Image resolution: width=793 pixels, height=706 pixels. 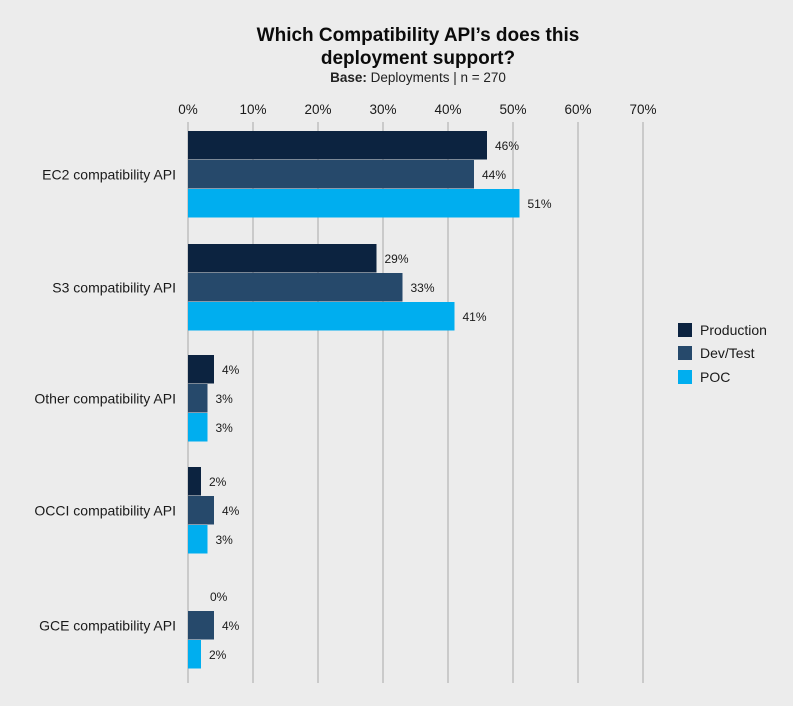 What do you see at coordinates (727, 353) in the screenshot?
I see `legend-label: Dev/Test` at bounding box center [727, 353].